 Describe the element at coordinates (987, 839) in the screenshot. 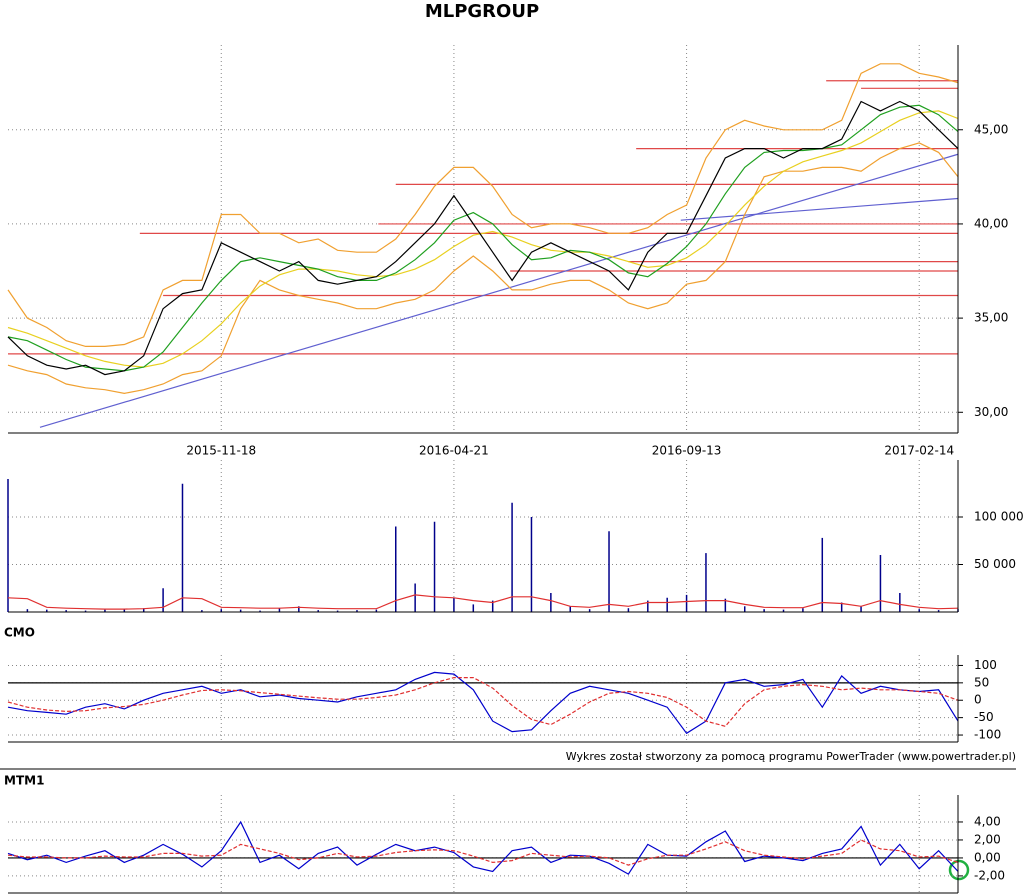

I see `y-tick-label: 2,00` at that location.